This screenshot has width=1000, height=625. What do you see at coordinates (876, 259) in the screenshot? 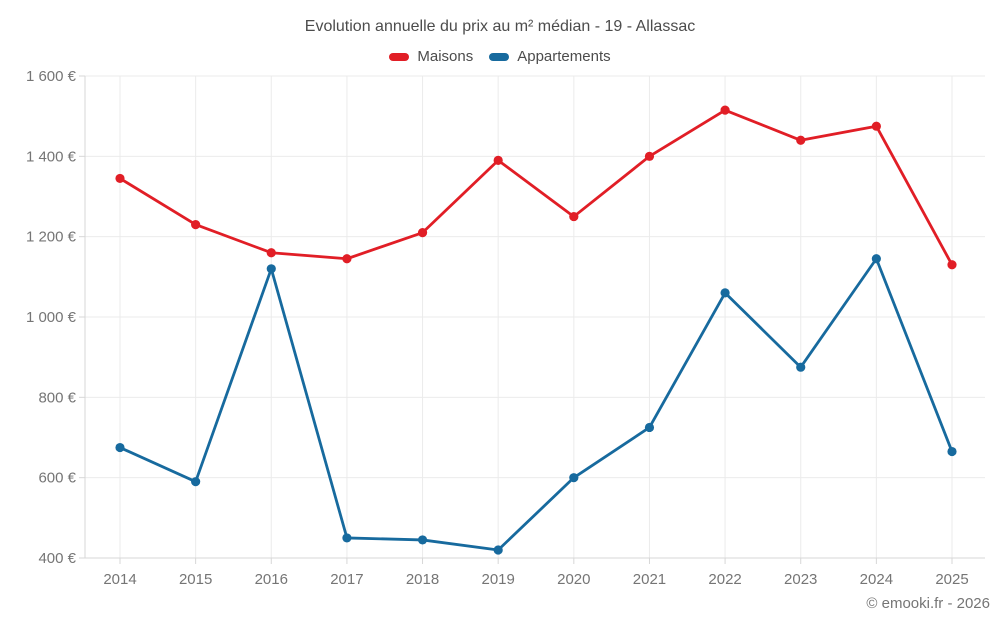
I see `data-point-appartements-2024` at bounding box center [876, 259].